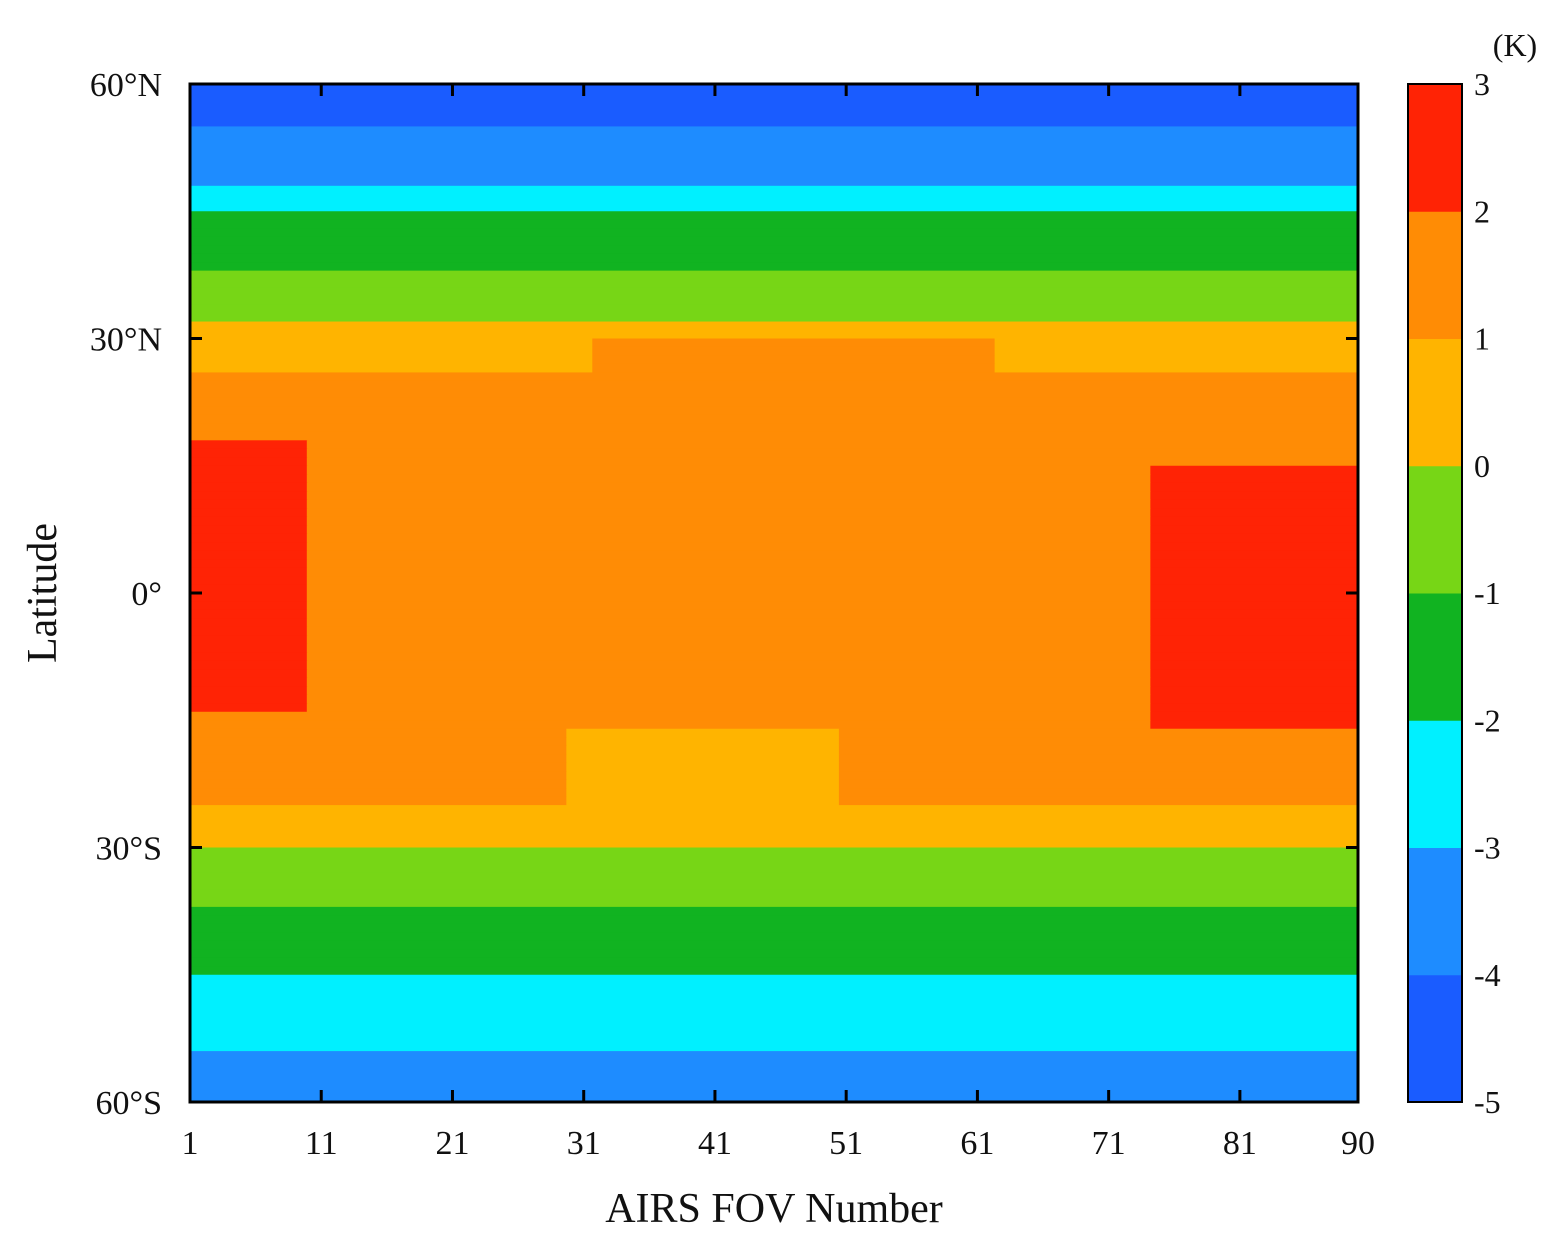 This screenshot has height=1248, width=1561. What do you see at coordinates (715, 1143) in the screenshot?
I see `x-tick-label: 41` at bounding box center [715, 1143].